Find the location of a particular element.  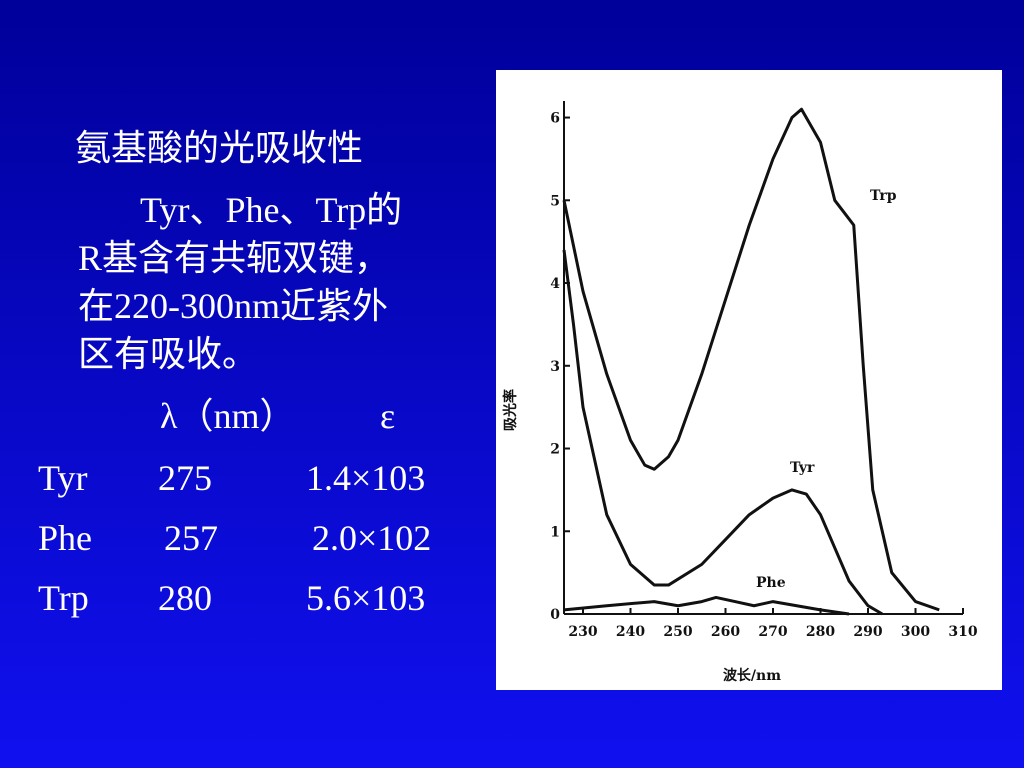

x-tick-label: 250 is located at coordinates (677, 632).